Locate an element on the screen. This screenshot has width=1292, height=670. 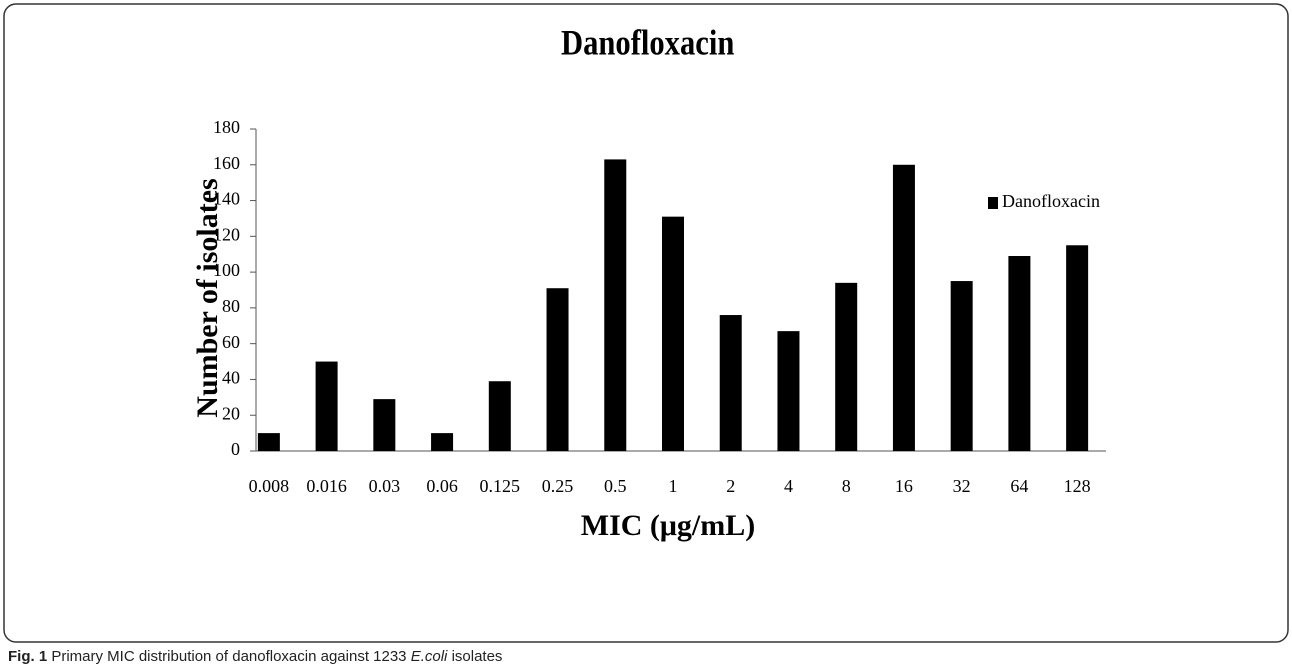
y-tick-label: 60 is located at coordinates (231, 342).